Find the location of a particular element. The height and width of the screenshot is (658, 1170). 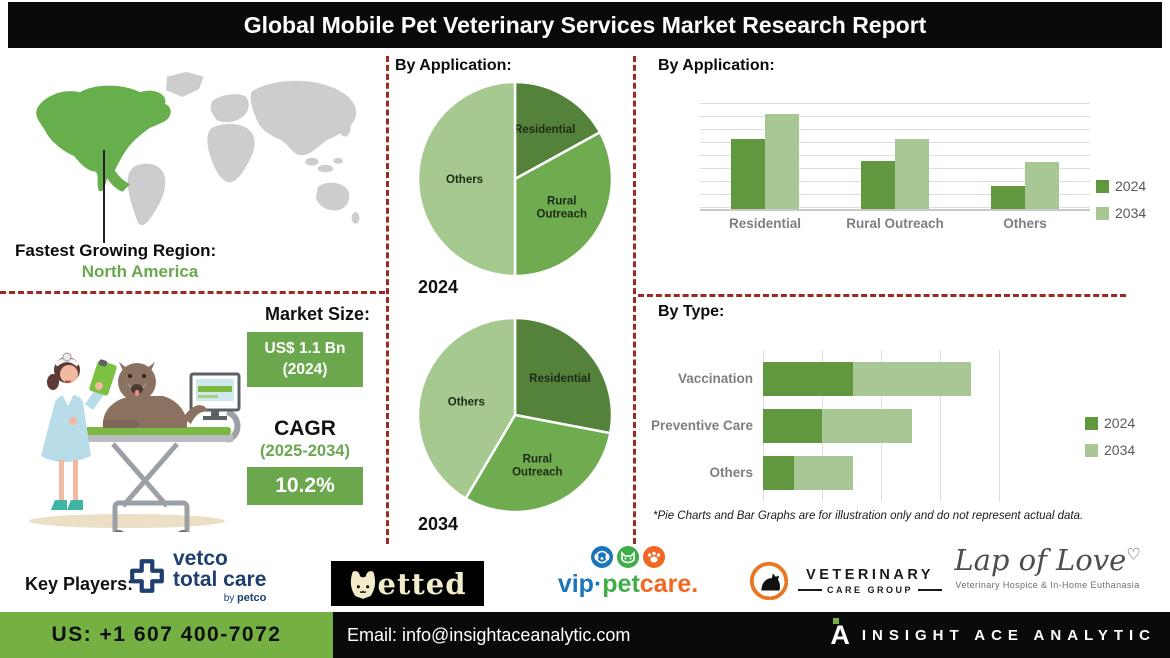

bar-category-label: Rural Outreach is located at coordinates (895, 223).